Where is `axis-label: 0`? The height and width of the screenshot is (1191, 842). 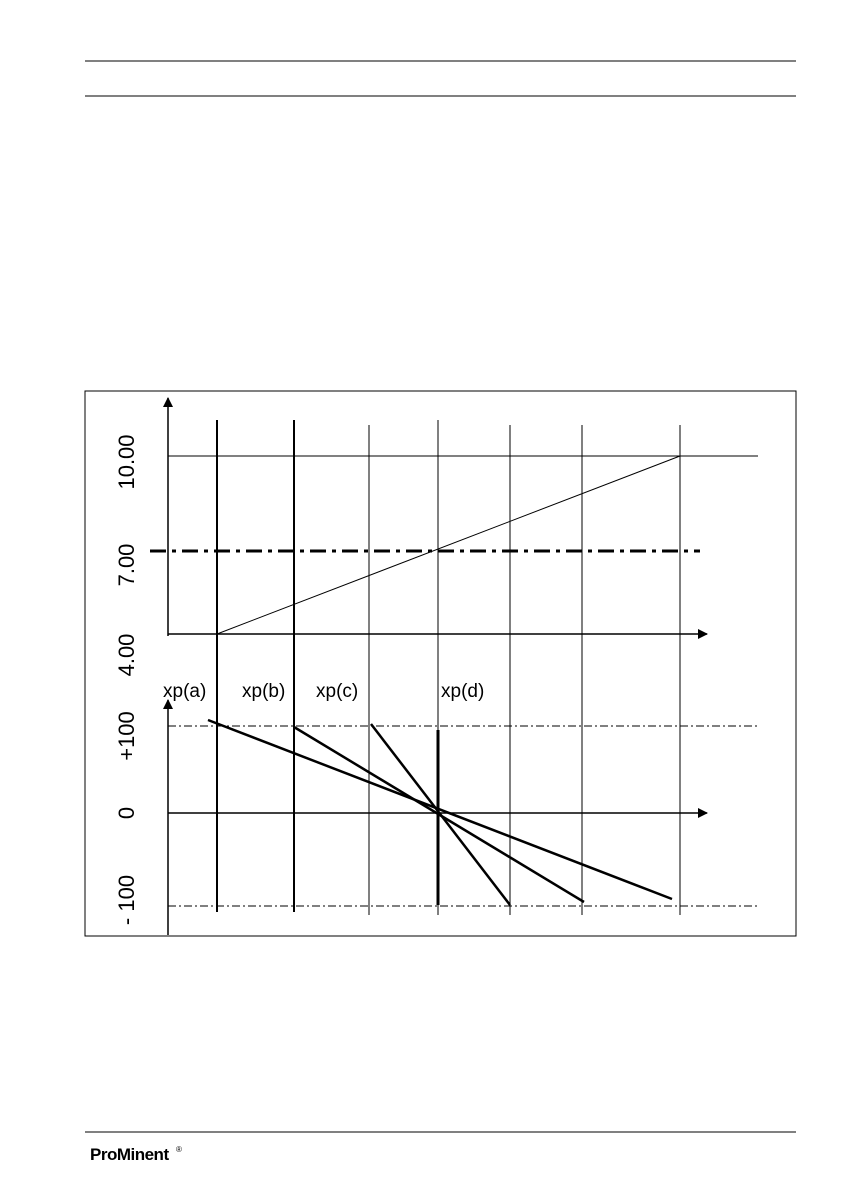 axis-label: 0 is located at coordinates (126, 813).